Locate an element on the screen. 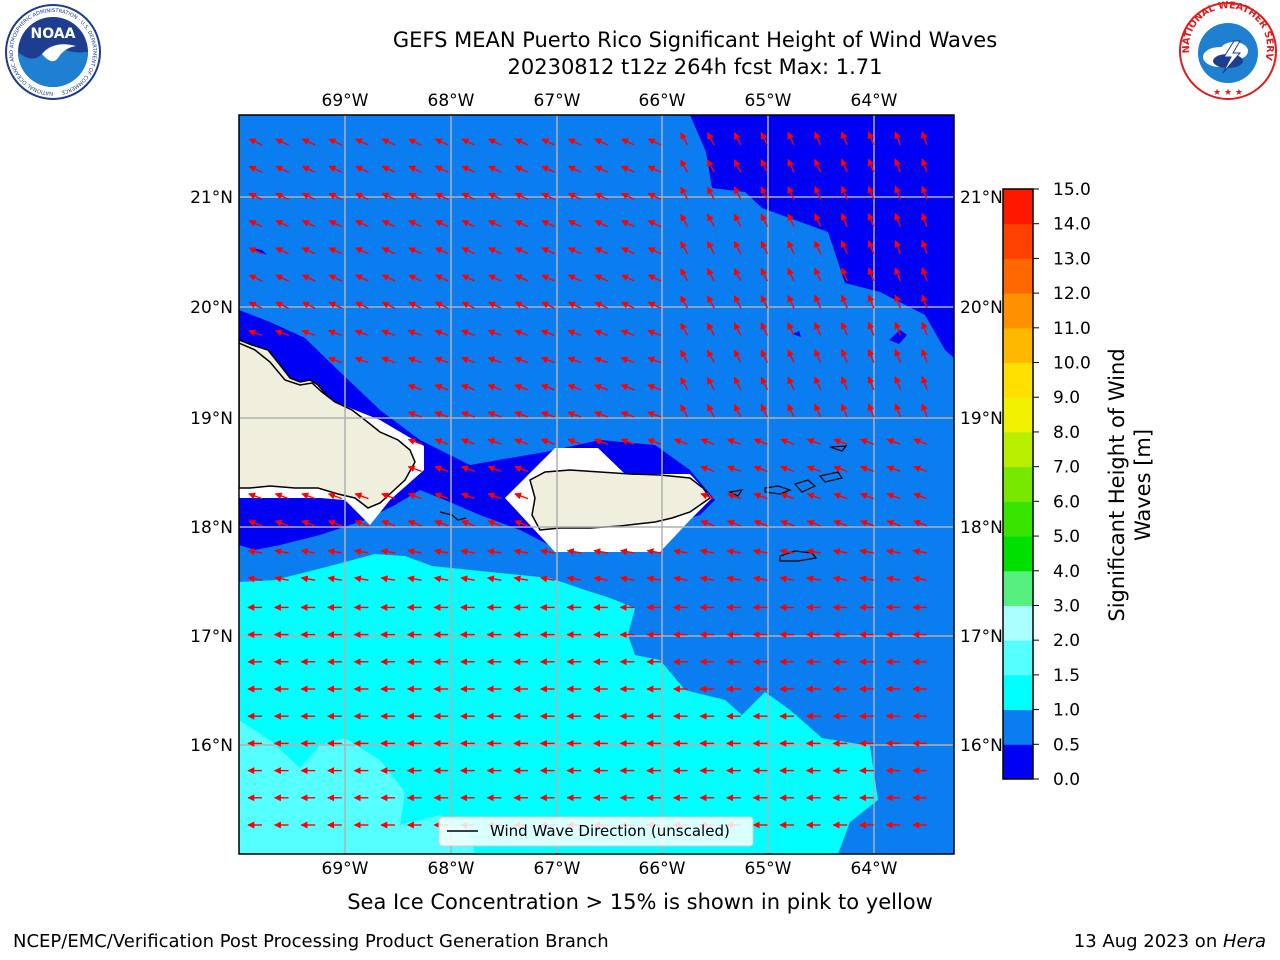 This screenshot has width=1280, height=960. footer-date-text: 13 Aug 2023 on is located at coordinates (1148, 941).